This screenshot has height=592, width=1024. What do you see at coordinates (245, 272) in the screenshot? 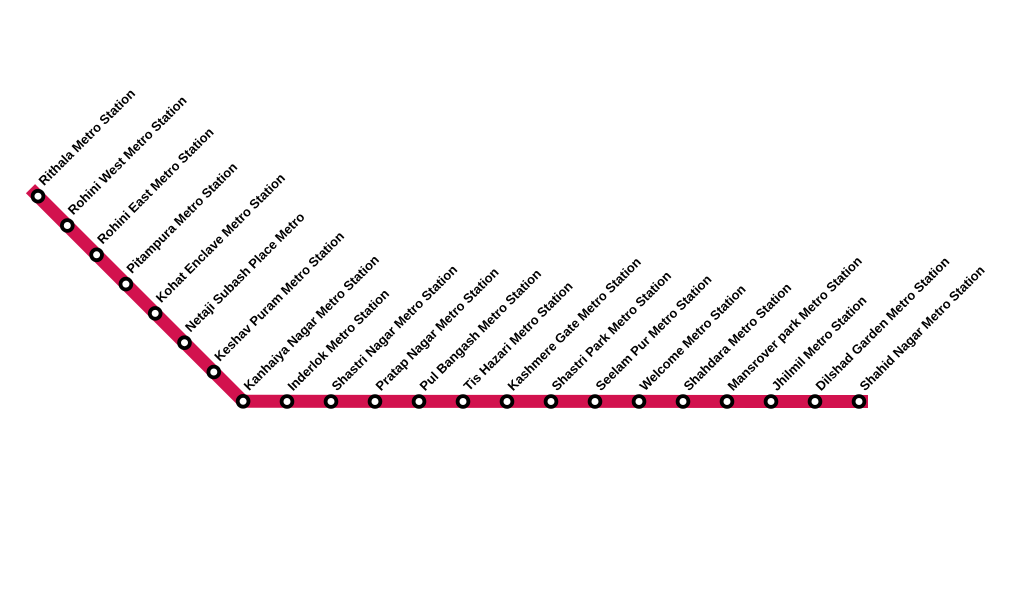
I see `station-label: Netaji Subash Place Metro` at bounding box center [245, 272].